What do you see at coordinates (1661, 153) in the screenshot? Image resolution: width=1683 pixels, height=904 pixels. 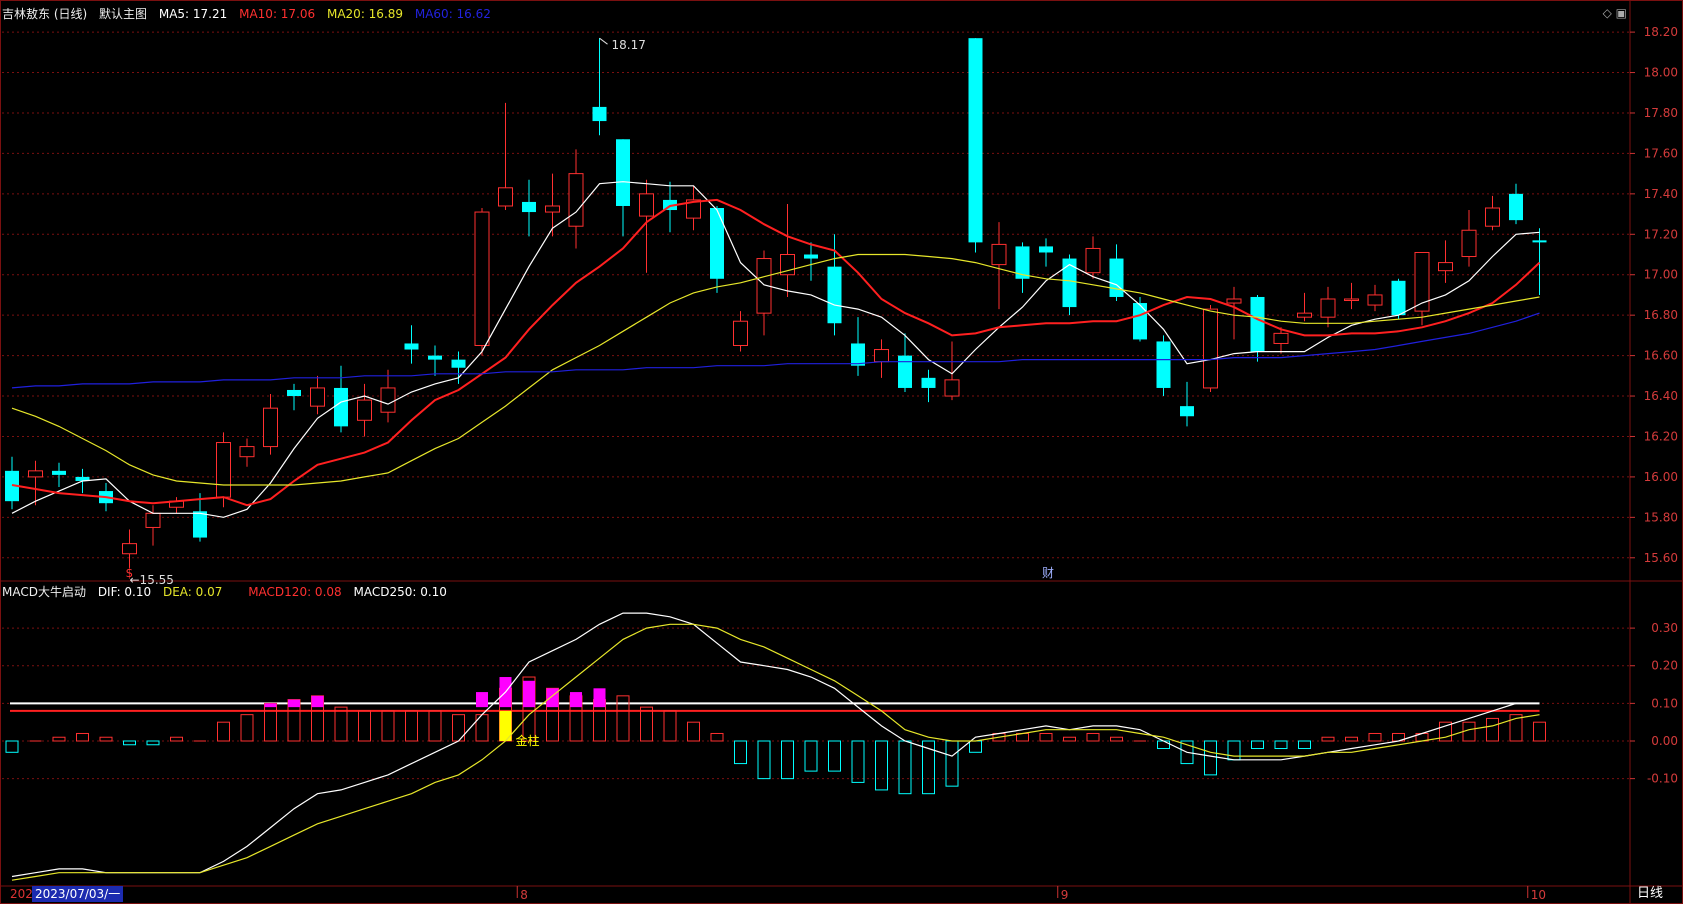 I see `main-y-tick-label: 17.60` at bounding box center [1661, 153].